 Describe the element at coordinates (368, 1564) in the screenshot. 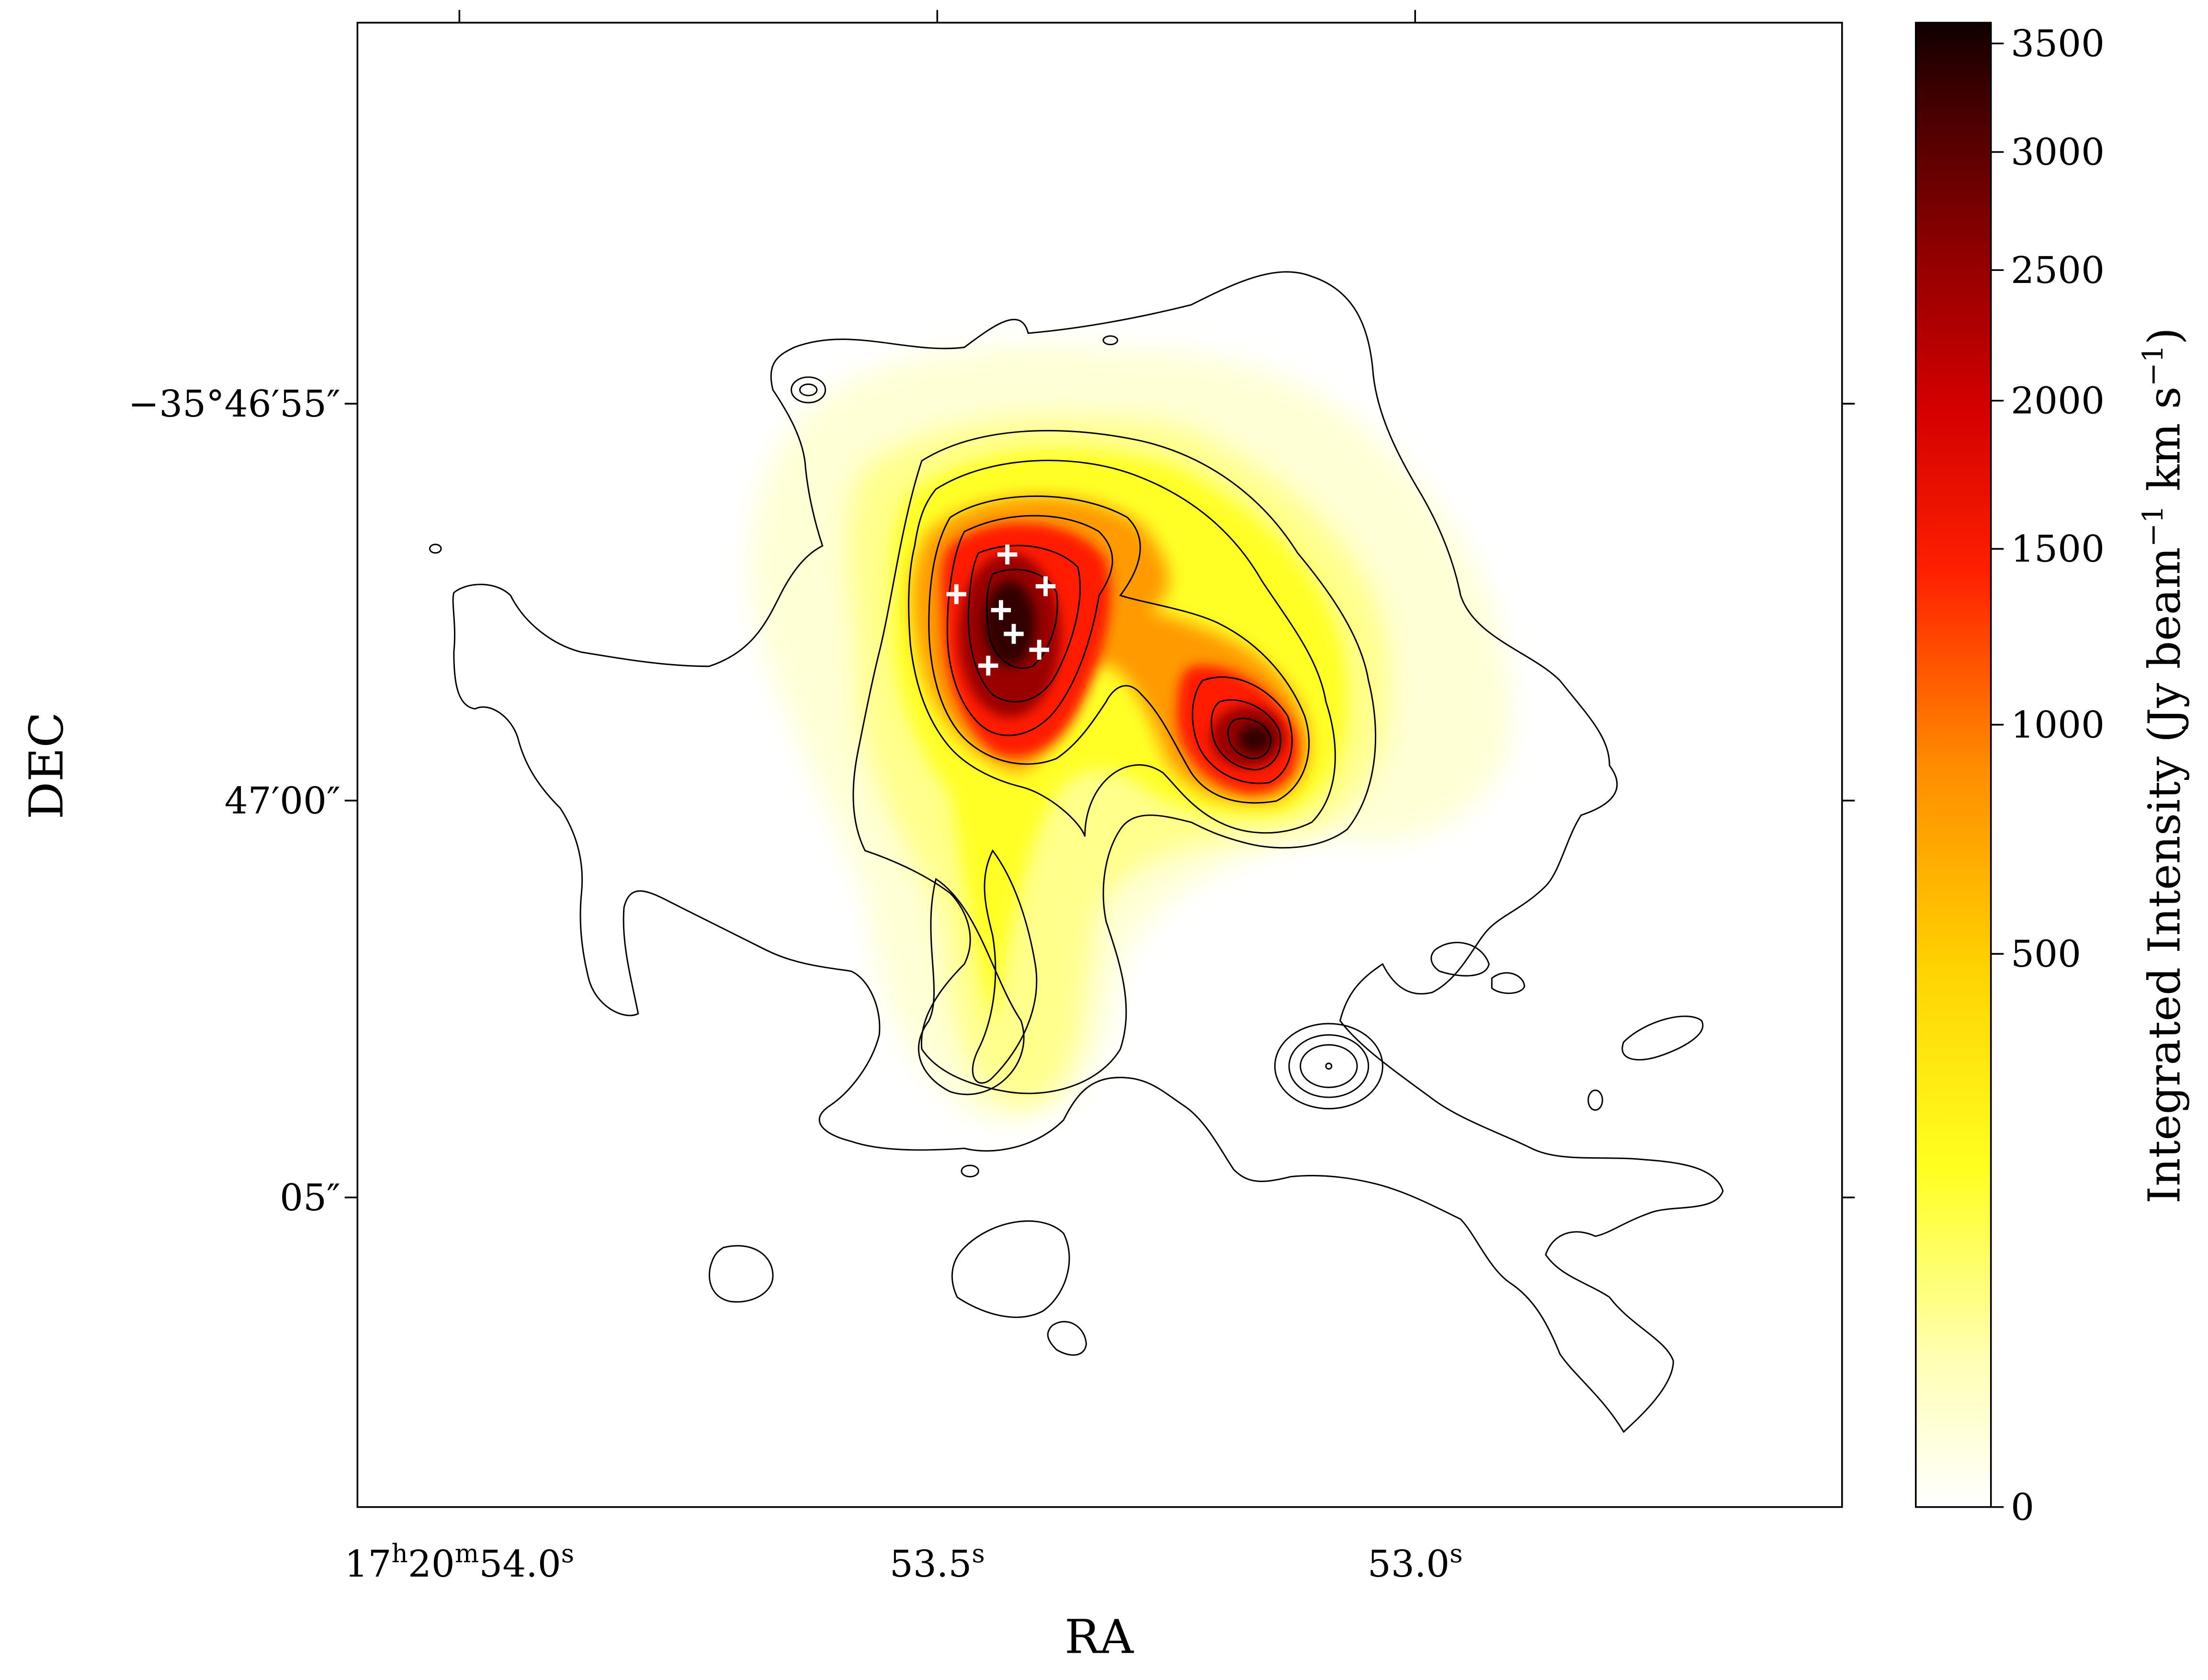

I see `x-tick-label-0-part-0: 17` at that location.